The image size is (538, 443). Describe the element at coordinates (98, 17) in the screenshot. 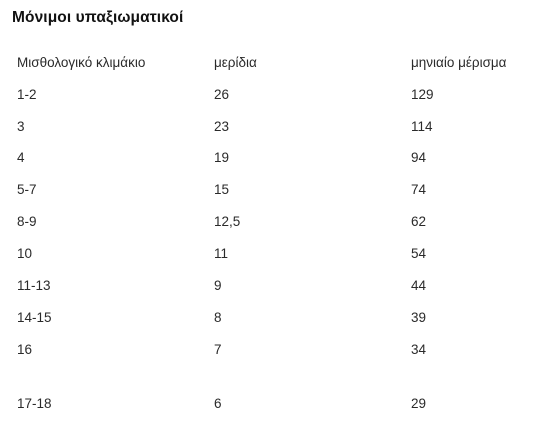

I see `page-title: Μόνιμοι υπαξιωματικοί` at that location.